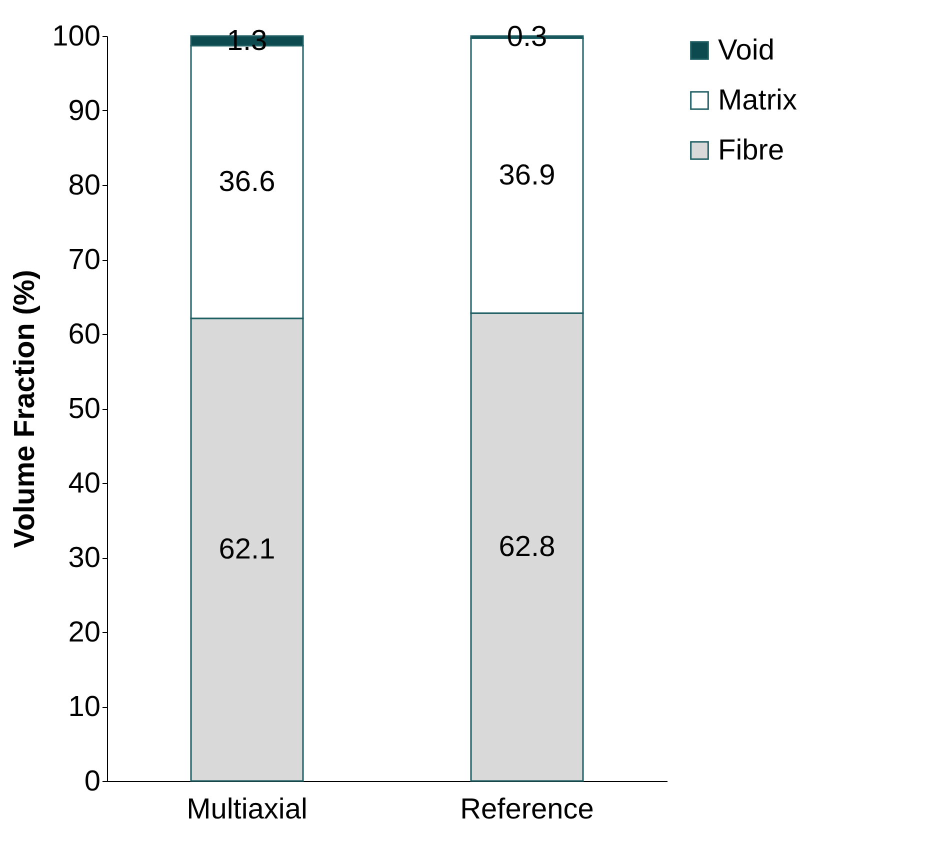 Image resolution: width=925 pixels, height=845 pixels. I want to click on y-tick-label: 80, so click(84, 186).